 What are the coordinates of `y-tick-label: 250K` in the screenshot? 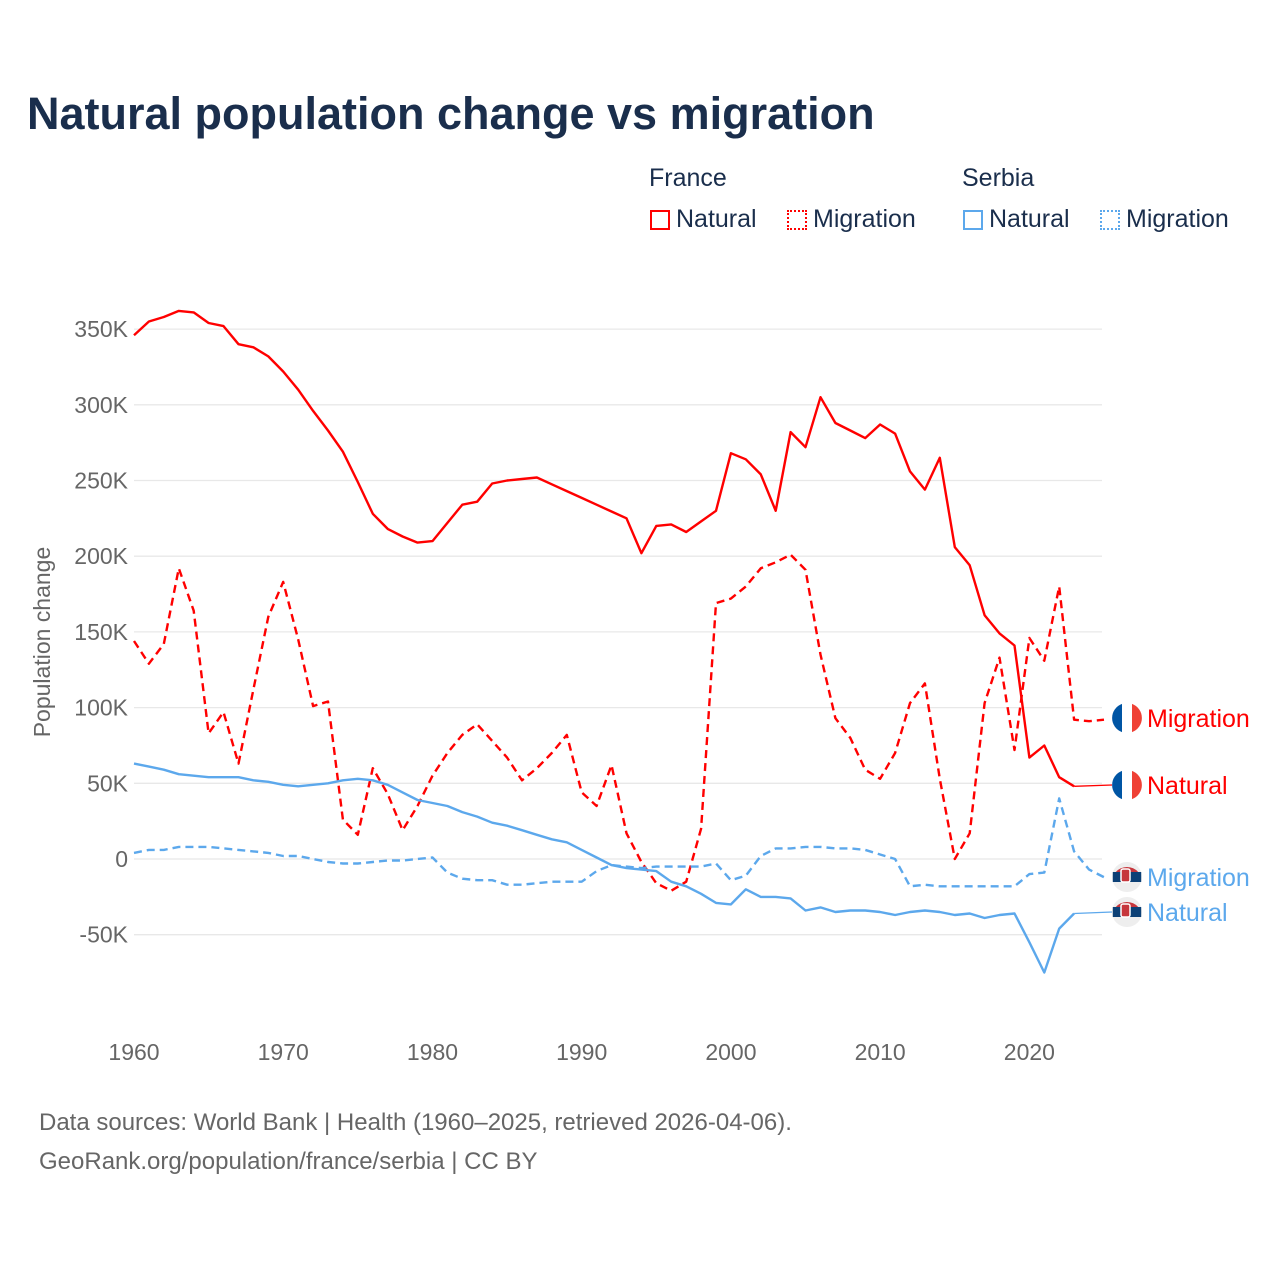 It's located at (101, 481).